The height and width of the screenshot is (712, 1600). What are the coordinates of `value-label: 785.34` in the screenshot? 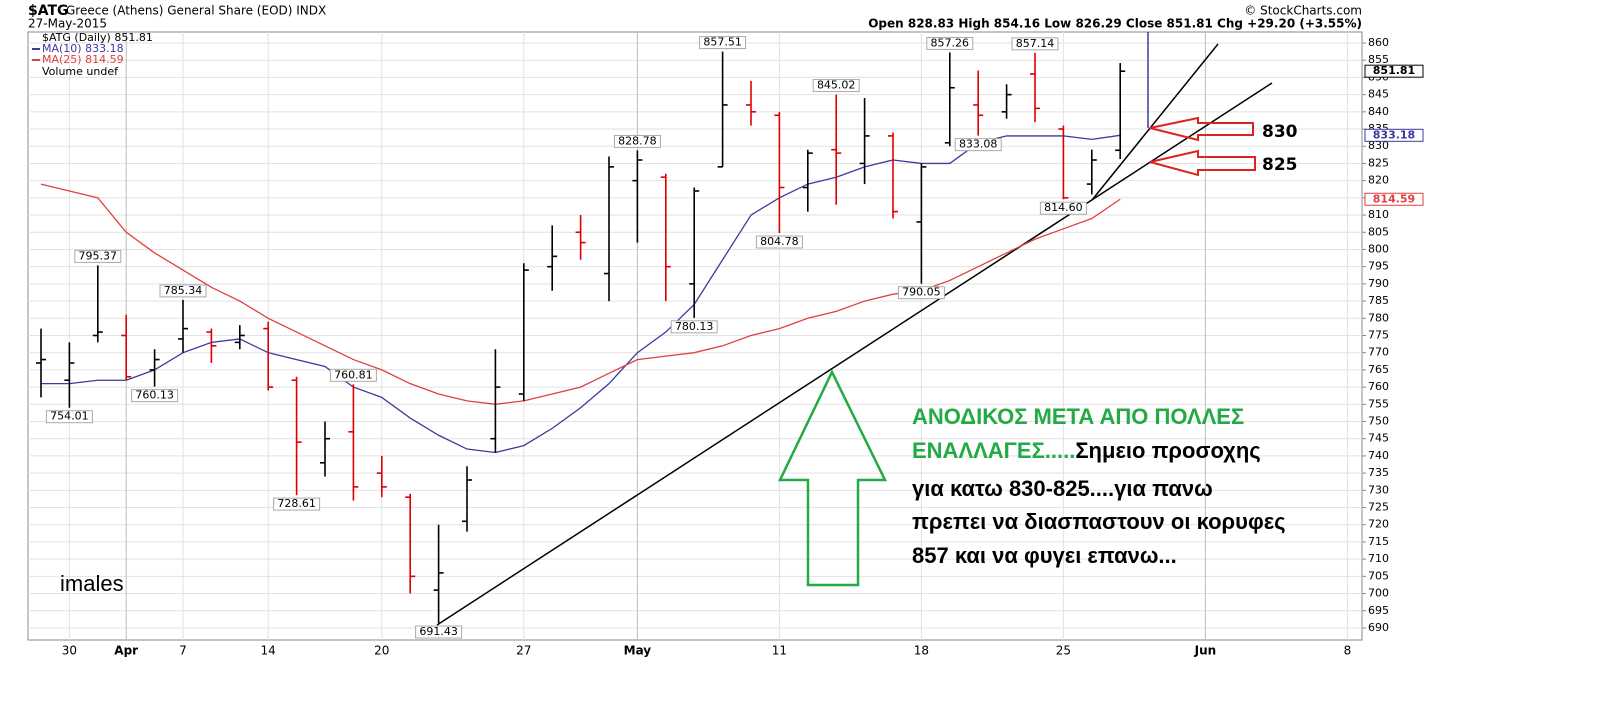 It's located at (183, 290).